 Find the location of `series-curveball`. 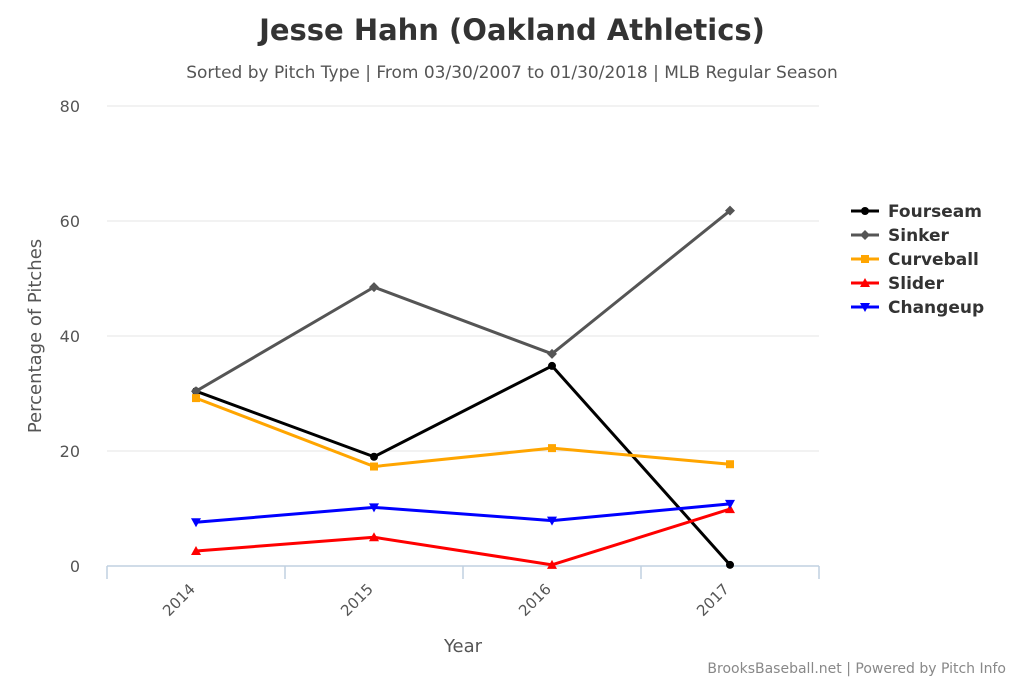

series-curveball is located at coordinates (463, 432).